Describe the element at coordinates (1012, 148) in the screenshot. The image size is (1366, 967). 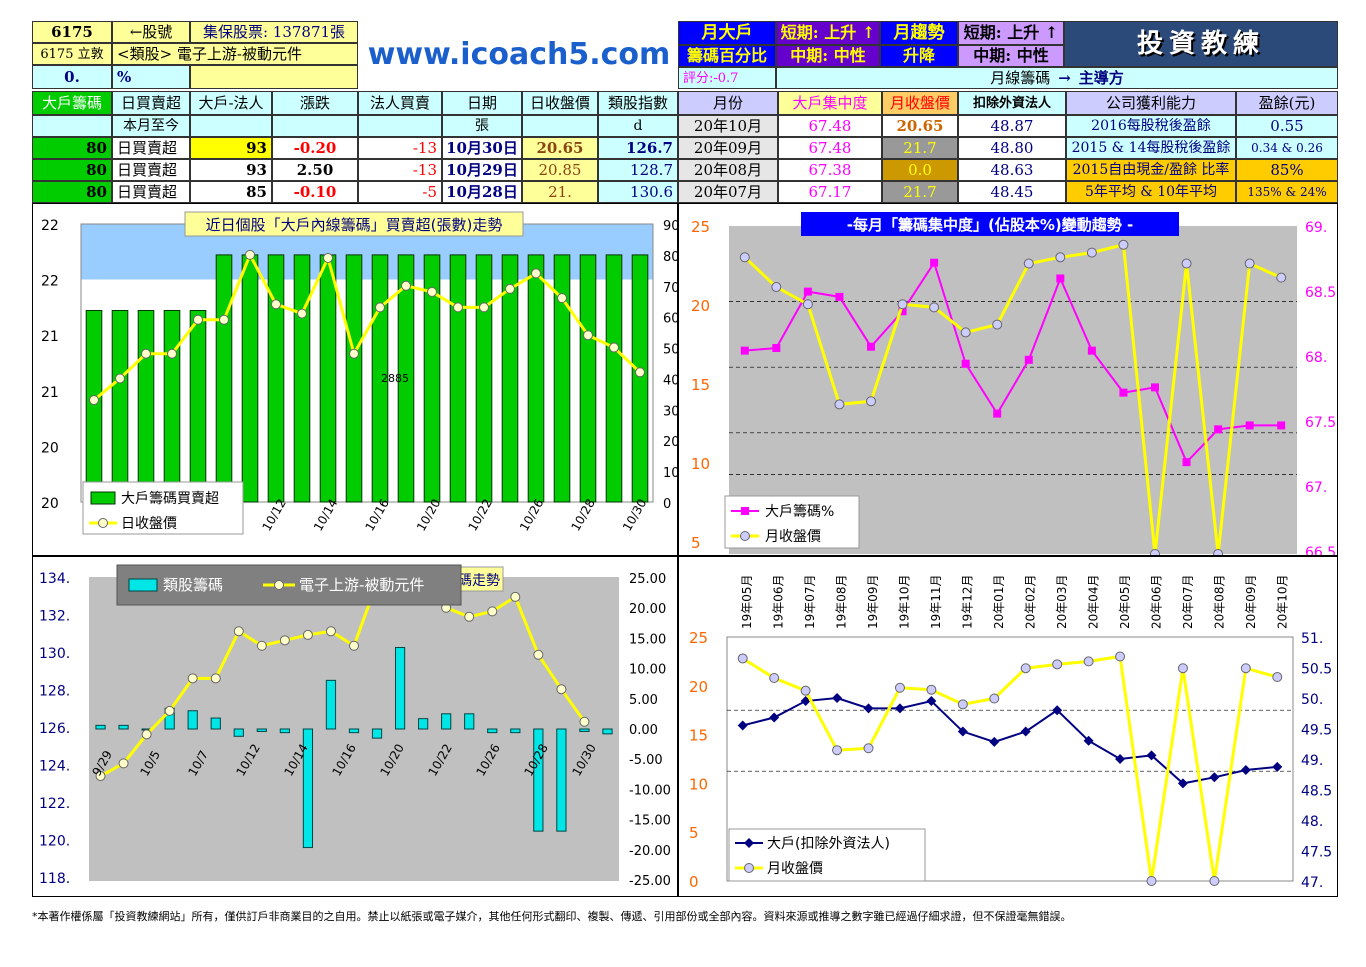
I see `right-cell-1-3: 48.80` at that location.